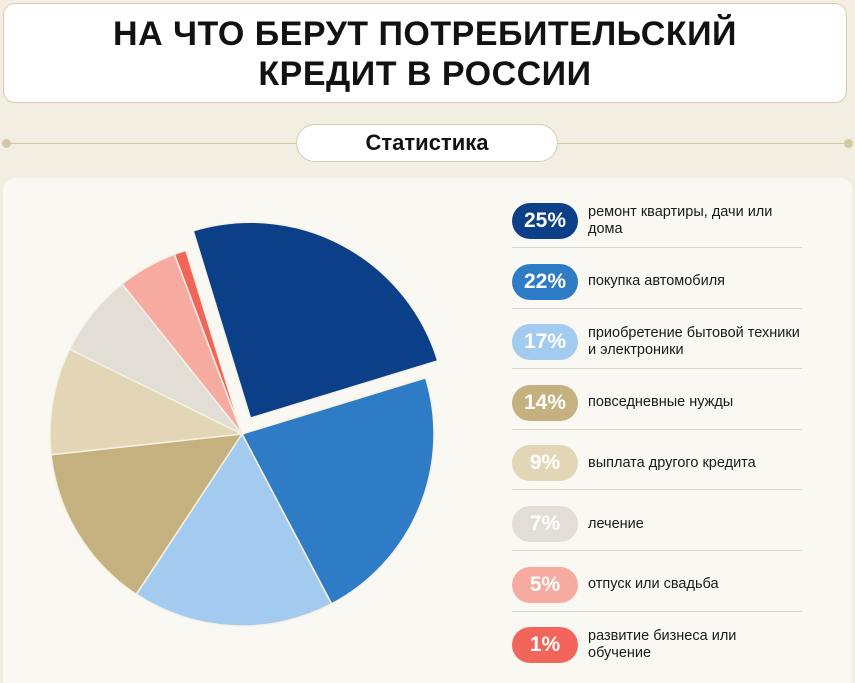  What do you see at coordinates (672, 462) in the screenshot?
I see `legend-label: выплата другого кредита` at bounding box center [672, 462].